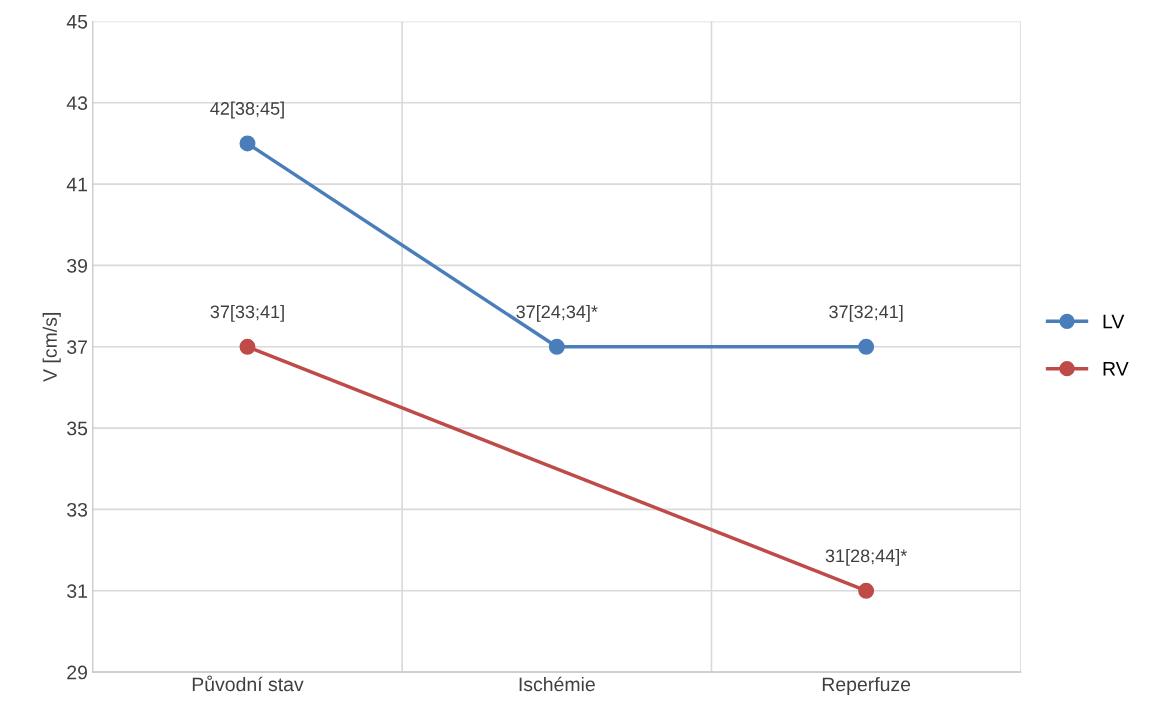  Describe the element at coordinates (866, 313) in the screenshot. I see `data-label: 37[32;41]` at that location.